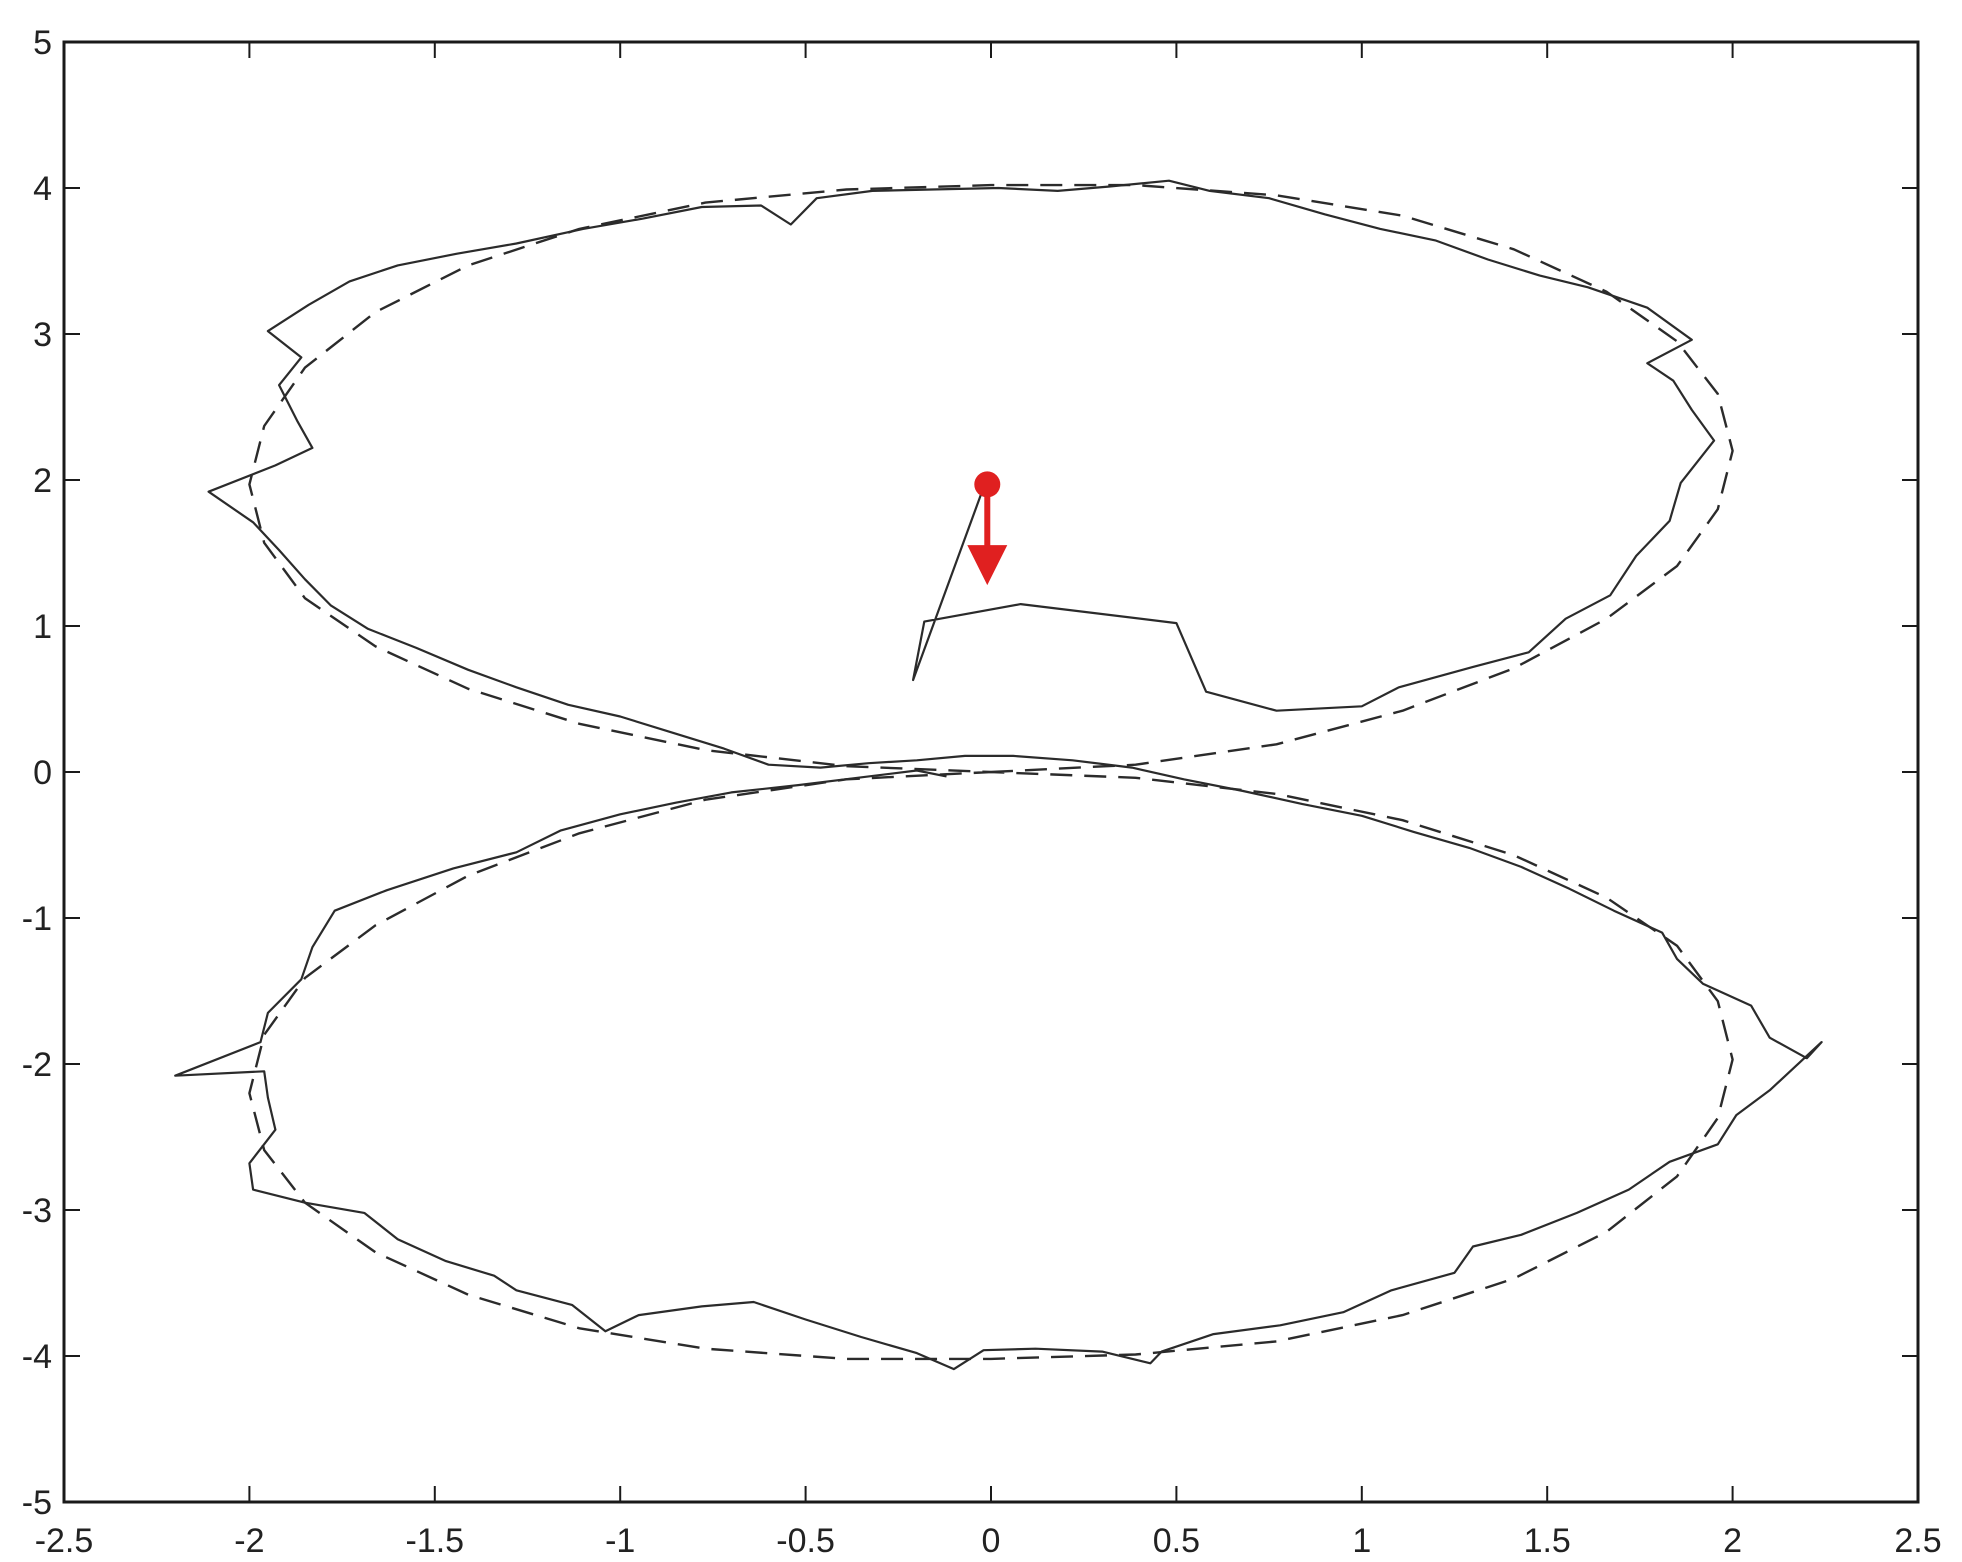  What do you see at coordinates (987, 528) in the screenshot?
I see `marker-layer` at bounding box center [987, 528].